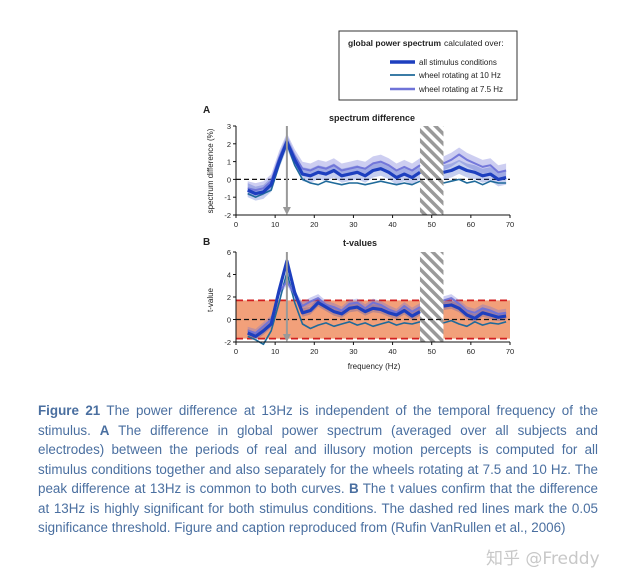 The image size is (632, 582). Describe the element at coordinates (206, 242) in the screenshot. I see `panel-b-letter: B` at that location.